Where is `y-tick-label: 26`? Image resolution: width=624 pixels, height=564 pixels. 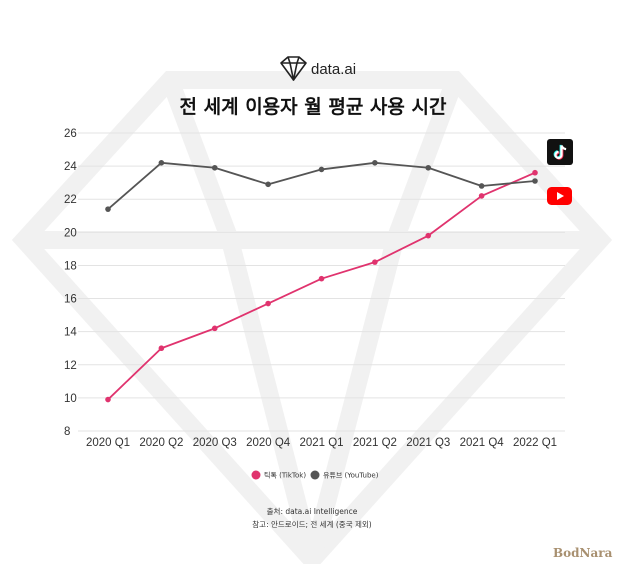 y-tick-label: 26 is located at coordinates (70, 134).